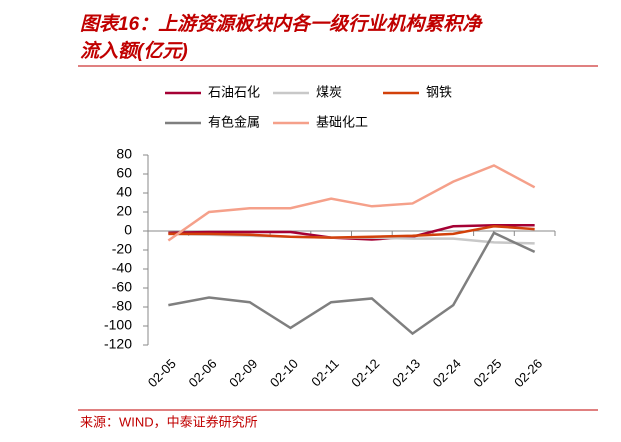 The image size is (621, 442). I want to click on x-tick-label: 02-25, so click(487, 373).